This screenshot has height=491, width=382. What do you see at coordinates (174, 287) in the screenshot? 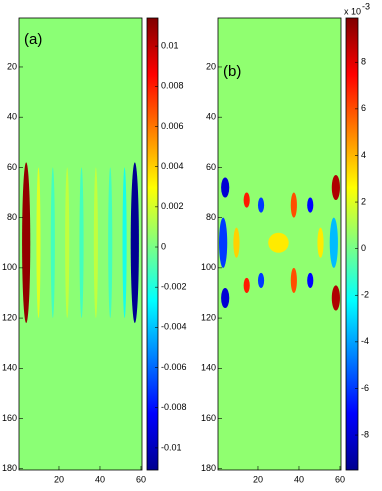
I see `colorbar-tick-label: -0.002` at bounding box center [174, 287].